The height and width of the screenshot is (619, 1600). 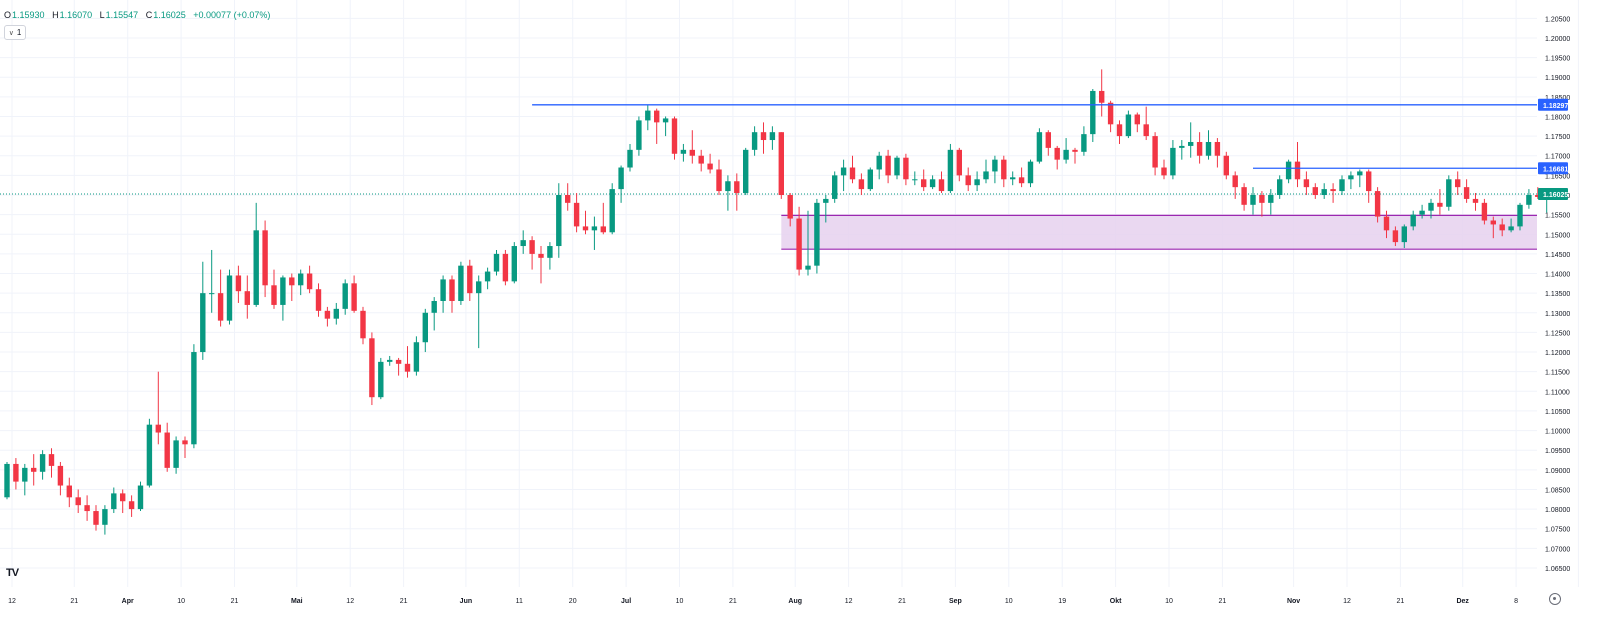 I want to click on time-tick-label: Jul, so click(x=626, y=601).